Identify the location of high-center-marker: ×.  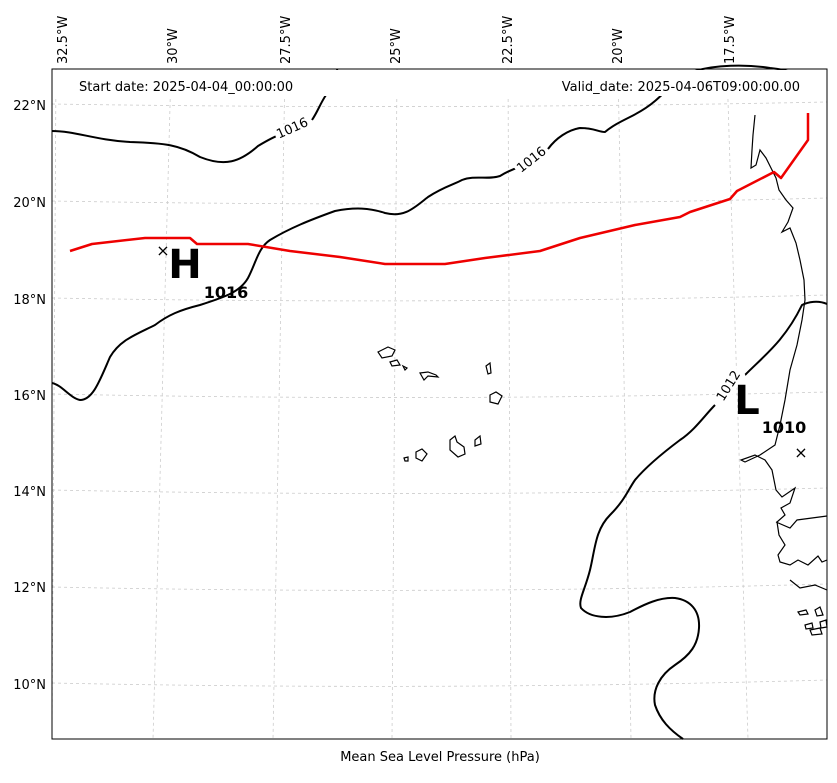
(162, 250).